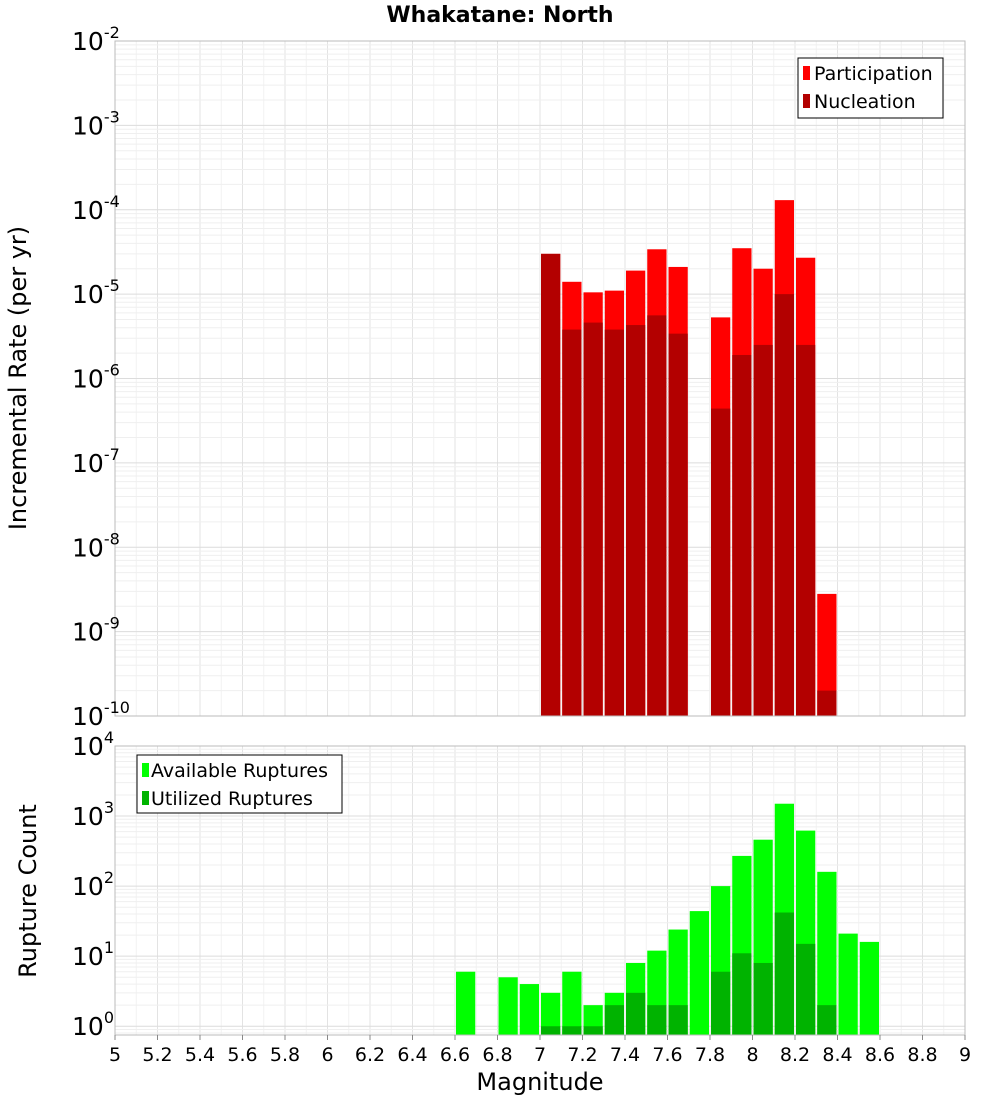  Describe the element at coordinates (96, 545) in the screenshot. I see `y-tick-label: 10⁻⁸` at that location.